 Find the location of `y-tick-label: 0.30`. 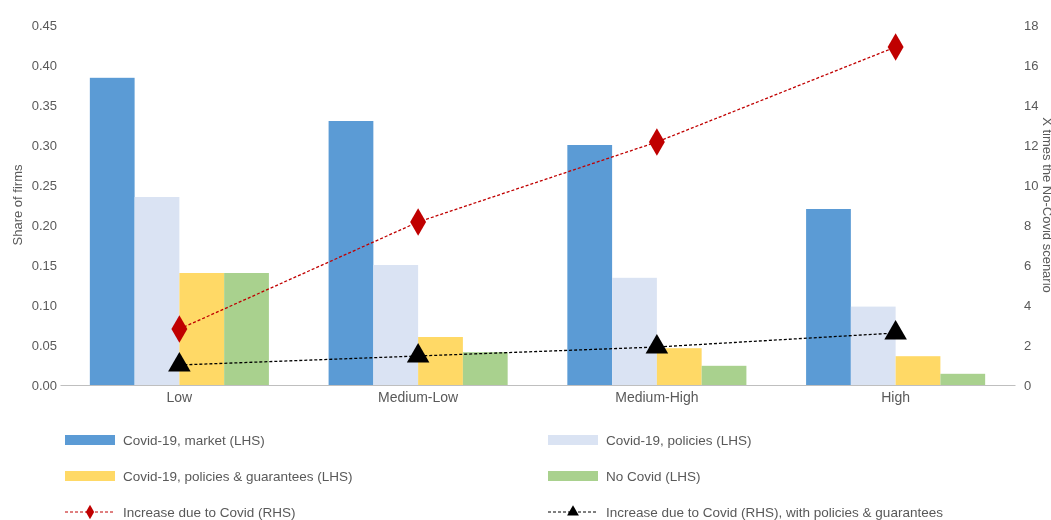

y-tick-label: 0.30 is located at coordinates (44, 145).